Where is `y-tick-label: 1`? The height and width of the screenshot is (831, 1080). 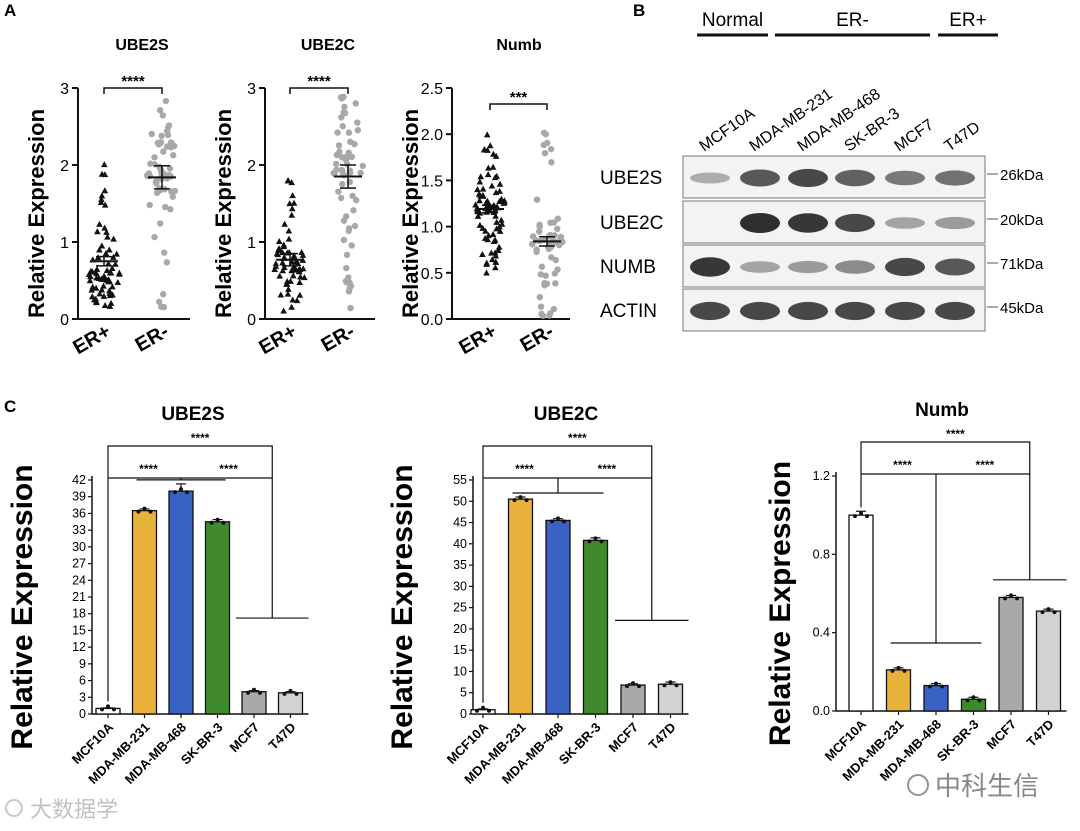
y-tick-label: 1 is located at coordinates (64, 243).